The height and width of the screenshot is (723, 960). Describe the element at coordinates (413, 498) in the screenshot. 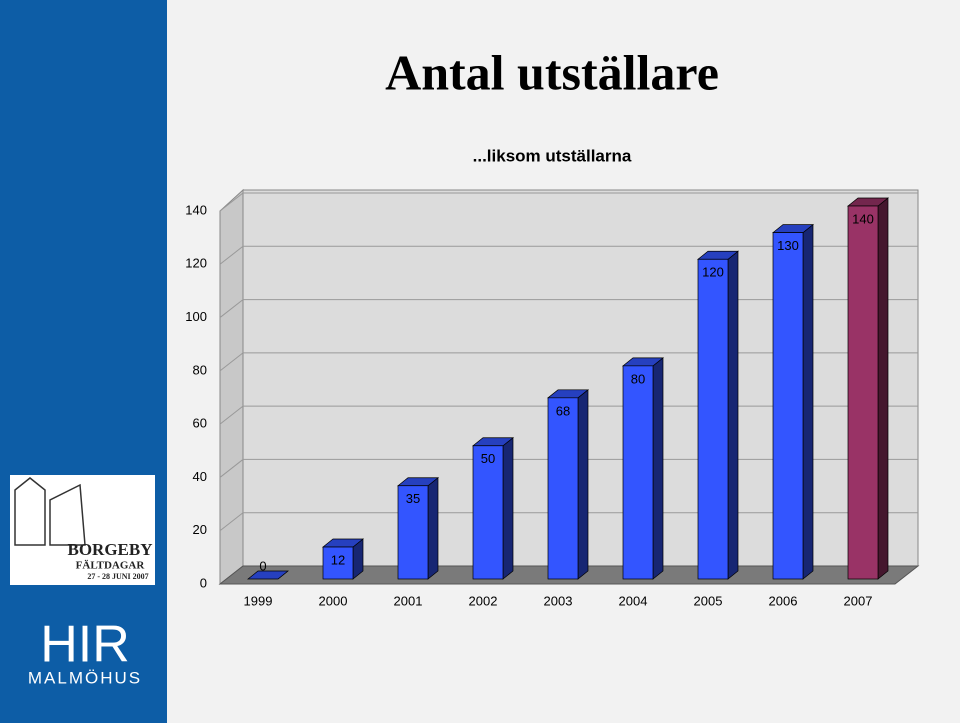

I see `data-label: 35` at that location.